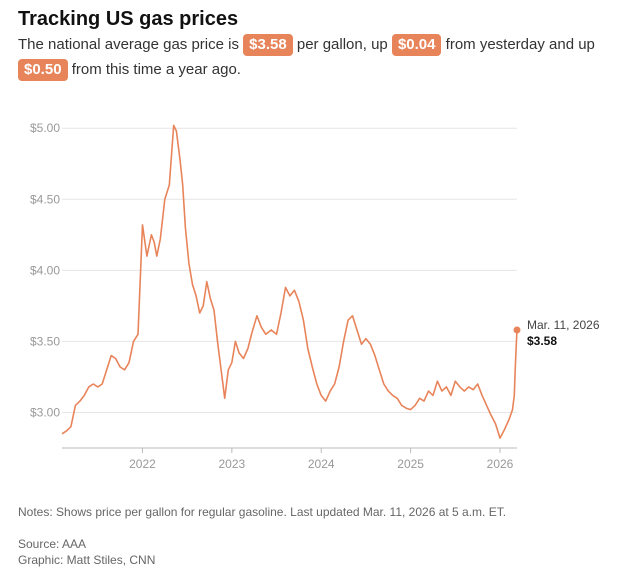  Describe the element at coordinates (128, 44) in the screenshot. I see `subtitle-text-1: The national average gas price is` at that location.